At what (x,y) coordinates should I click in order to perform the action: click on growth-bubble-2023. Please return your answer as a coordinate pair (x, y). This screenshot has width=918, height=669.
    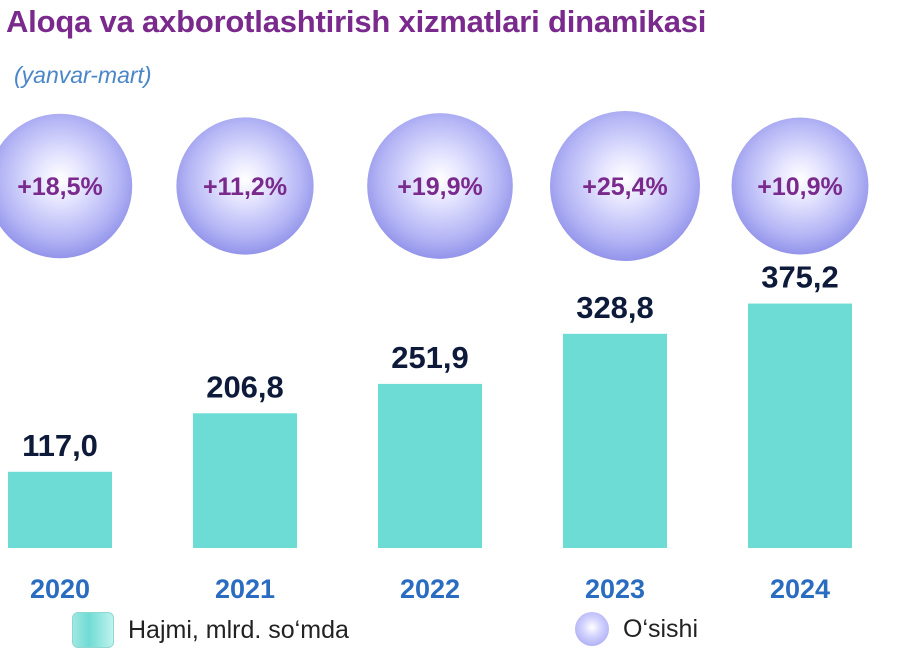
    Looking at the image, I should click on (625, 186).